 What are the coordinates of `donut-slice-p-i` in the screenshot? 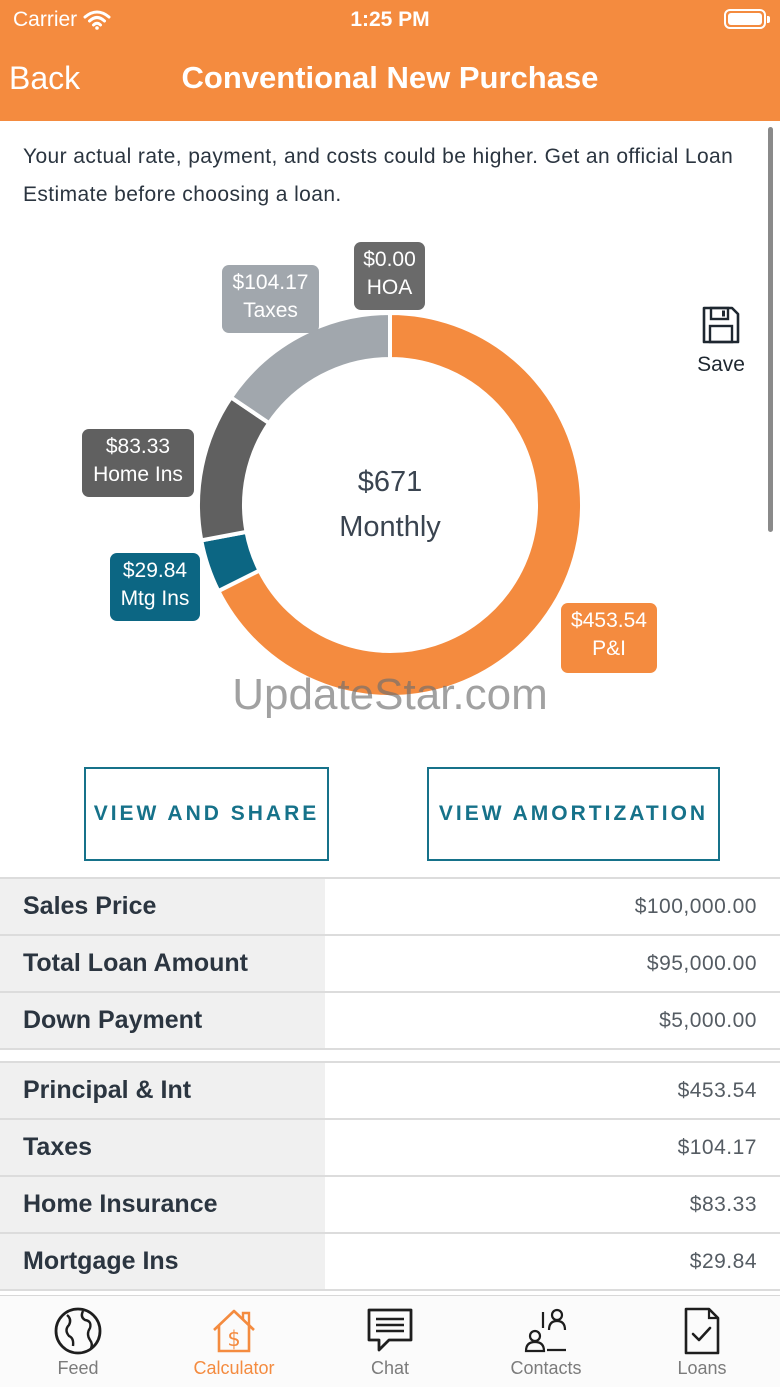 It's located at (399, 504).